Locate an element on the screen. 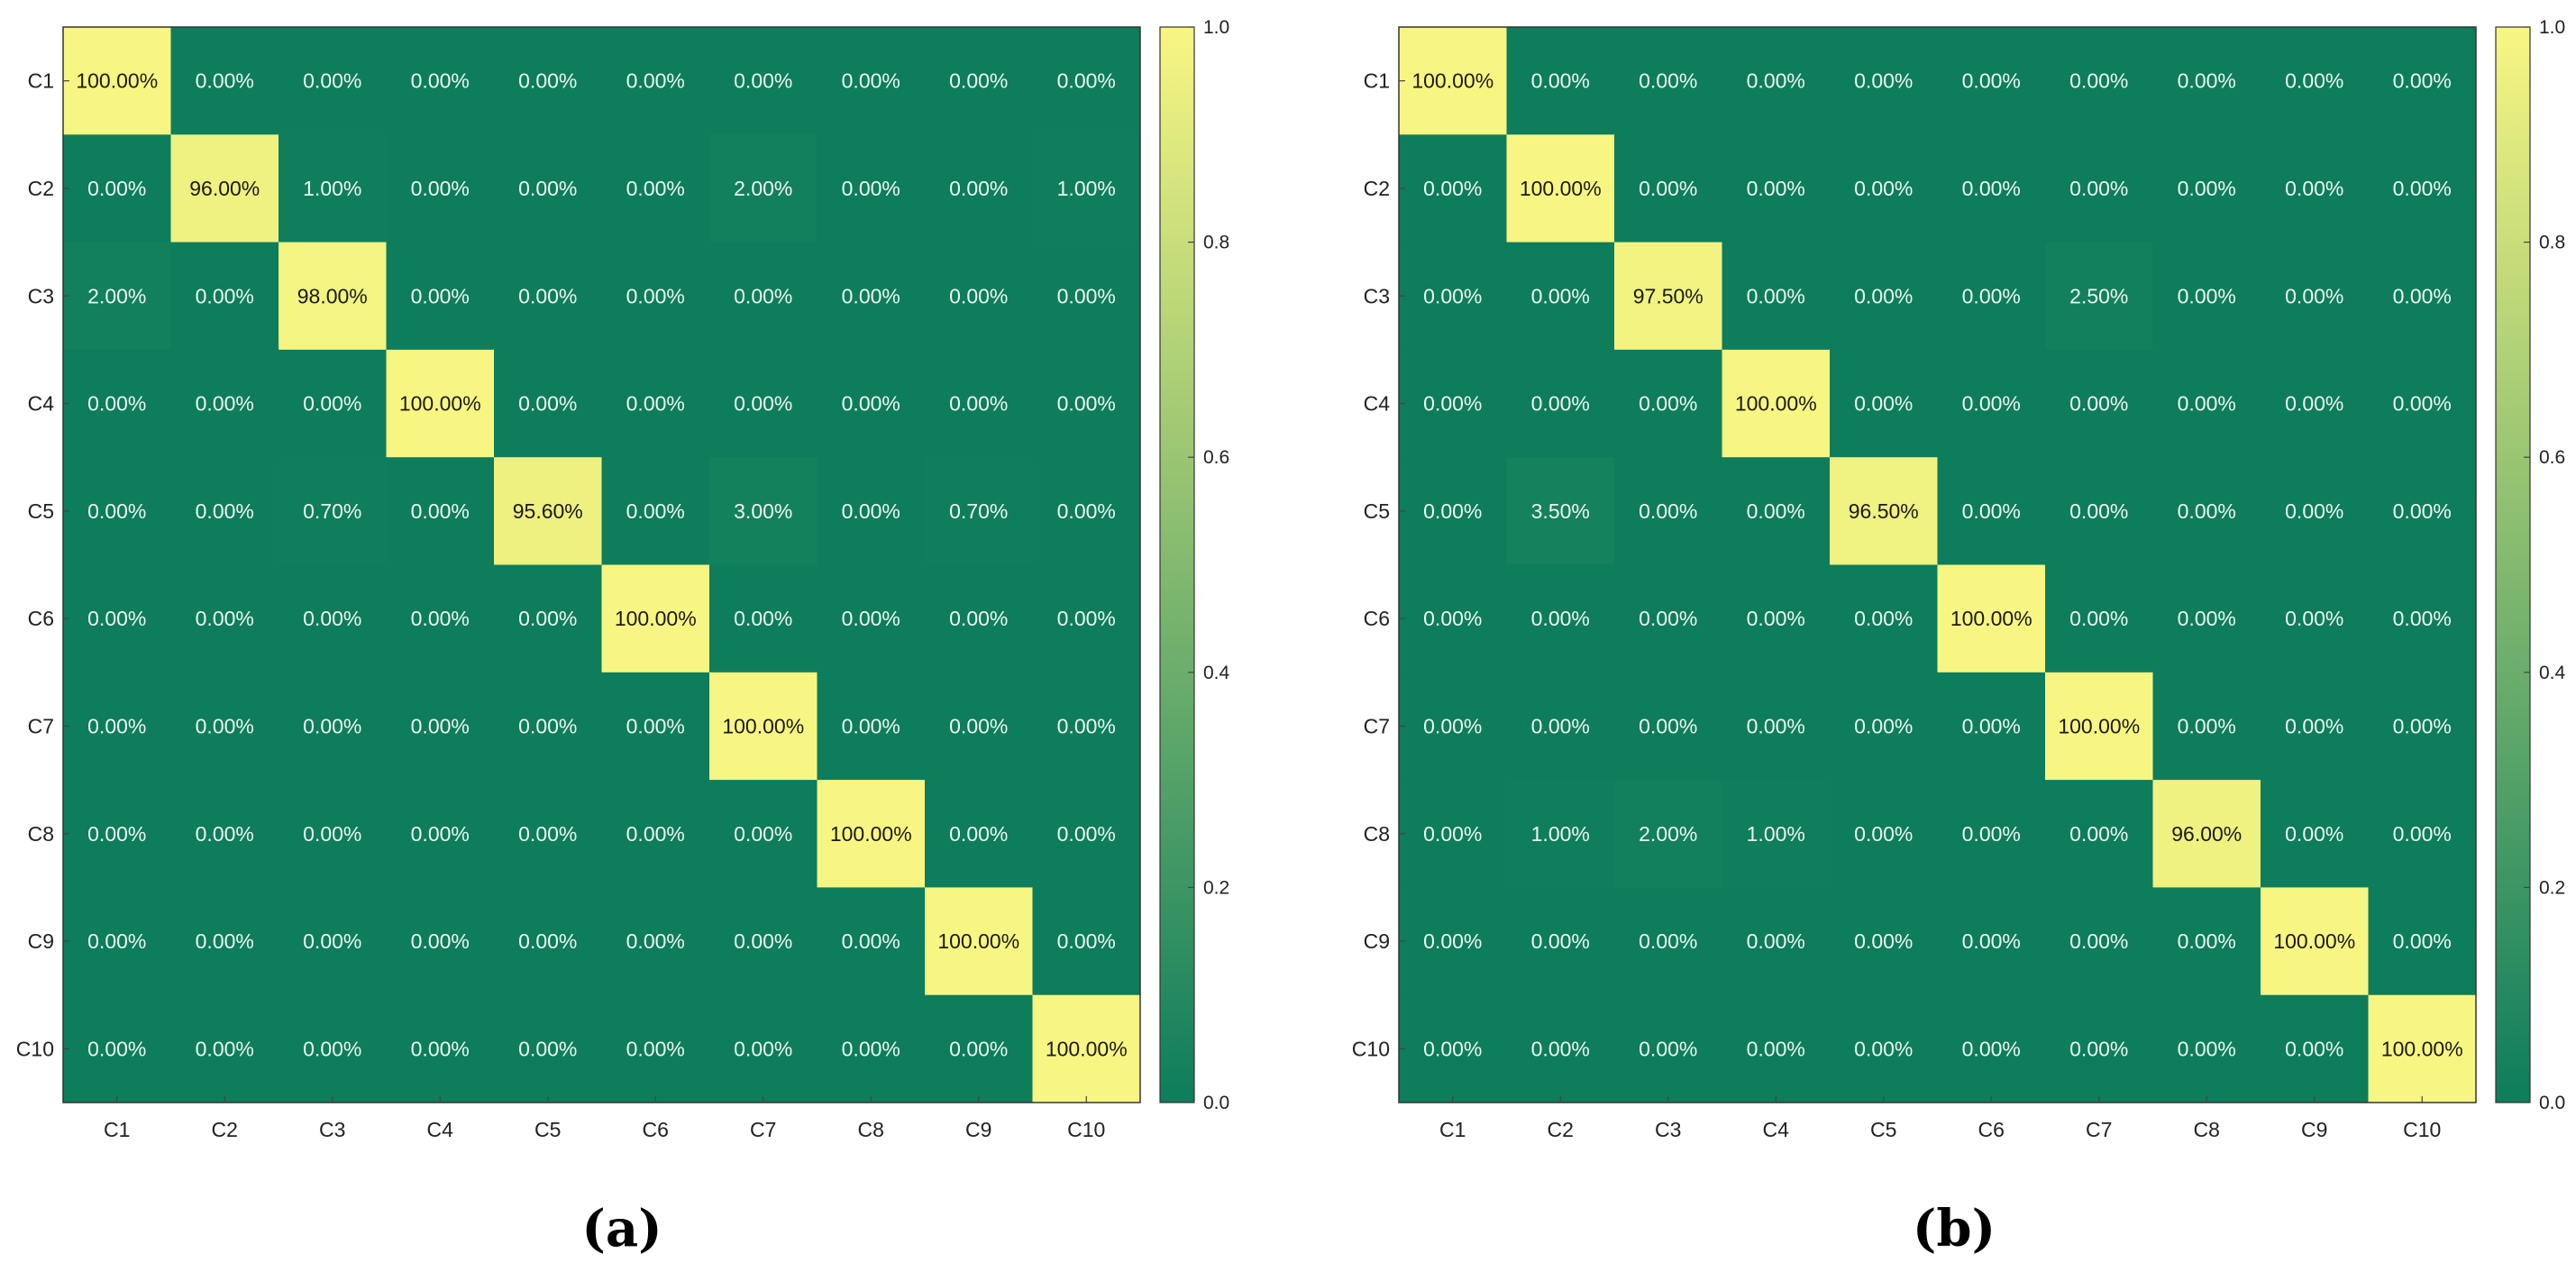 This screenshot has width=2576, height=1263. x-tick-label-a-4: C4 is located at coordinates (440, 1129).